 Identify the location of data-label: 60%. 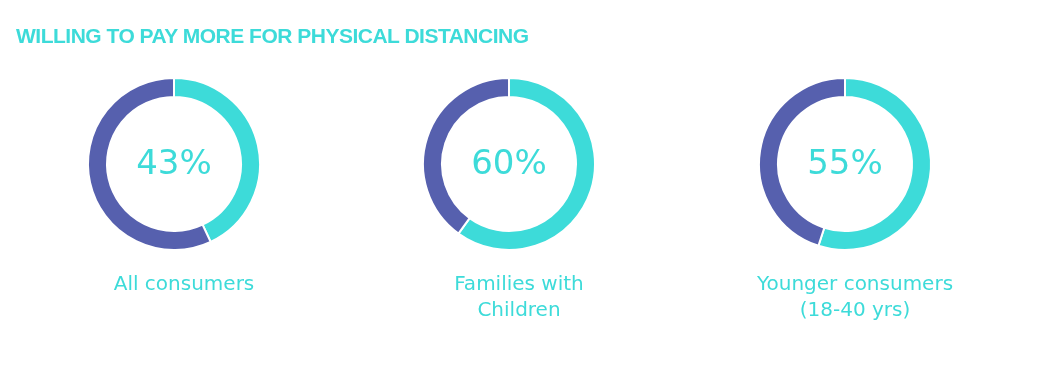
(509, 162).